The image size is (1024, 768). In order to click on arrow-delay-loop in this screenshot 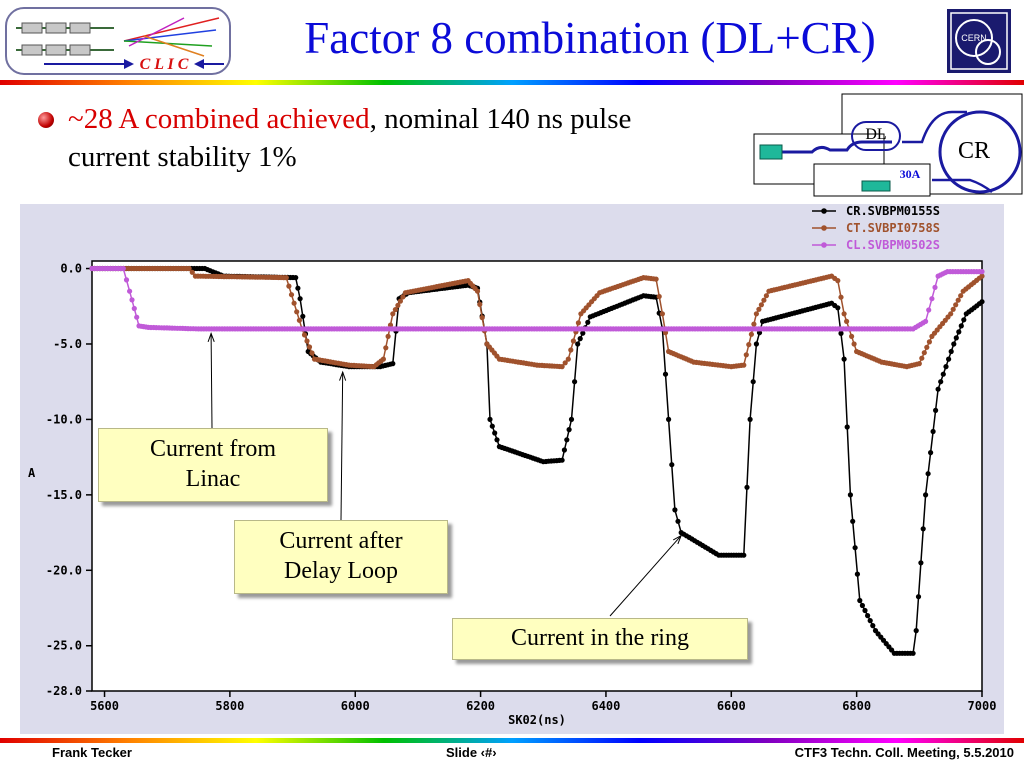, I will do `click(342, 446)`.